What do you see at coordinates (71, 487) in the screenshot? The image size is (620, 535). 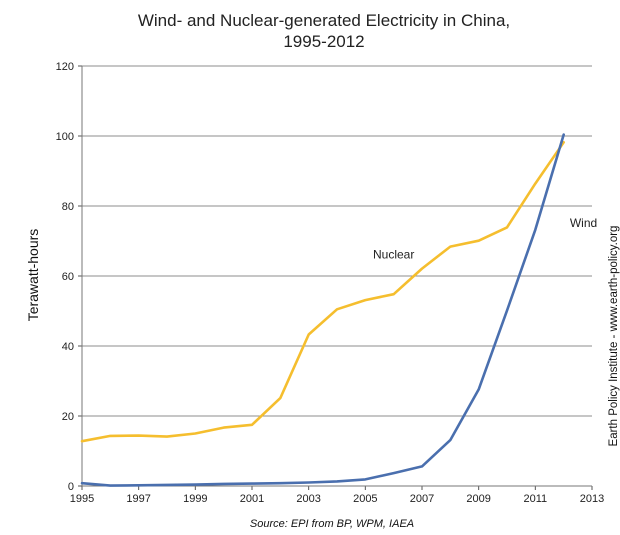 I see `y-tick-label: 0` at bounding box center [71, 487].